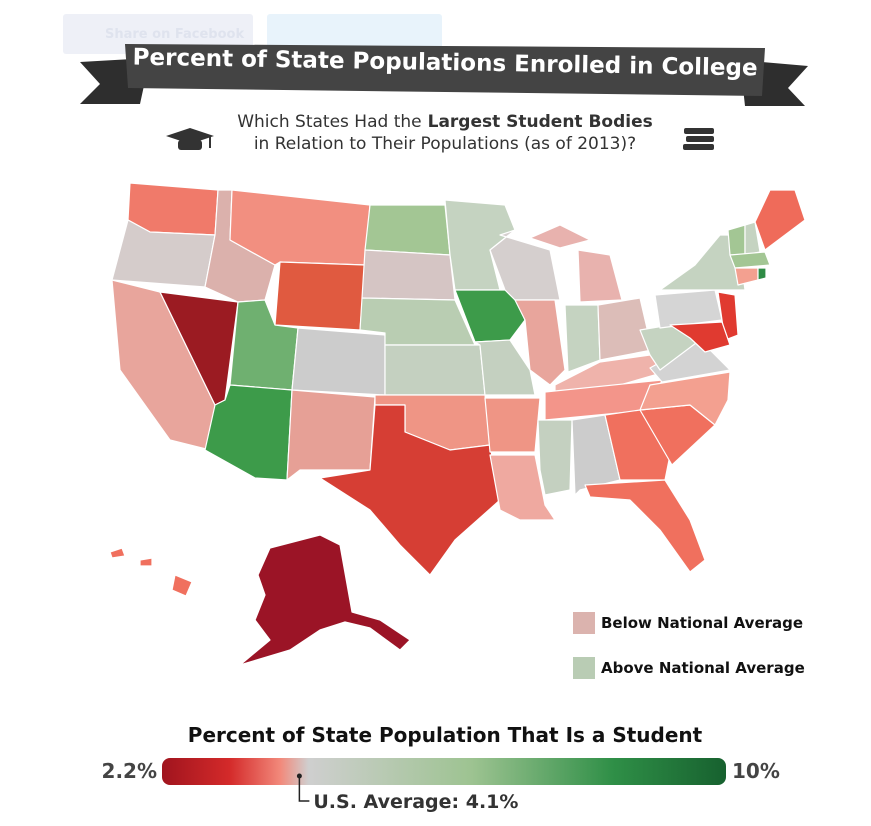  I want to click on average-leader, so click(304, 789).